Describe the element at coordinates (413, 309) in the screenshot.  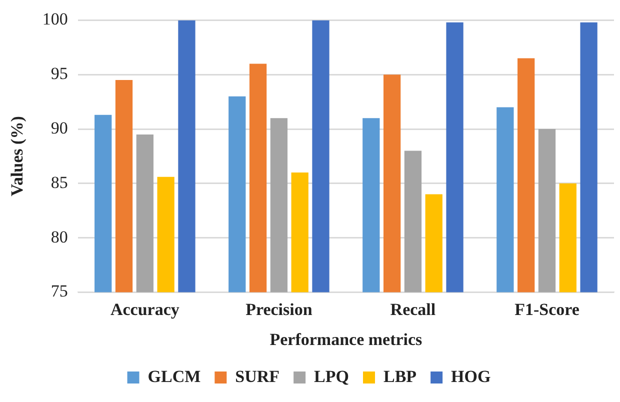
I see `x-tick-label: Recall` at that location.